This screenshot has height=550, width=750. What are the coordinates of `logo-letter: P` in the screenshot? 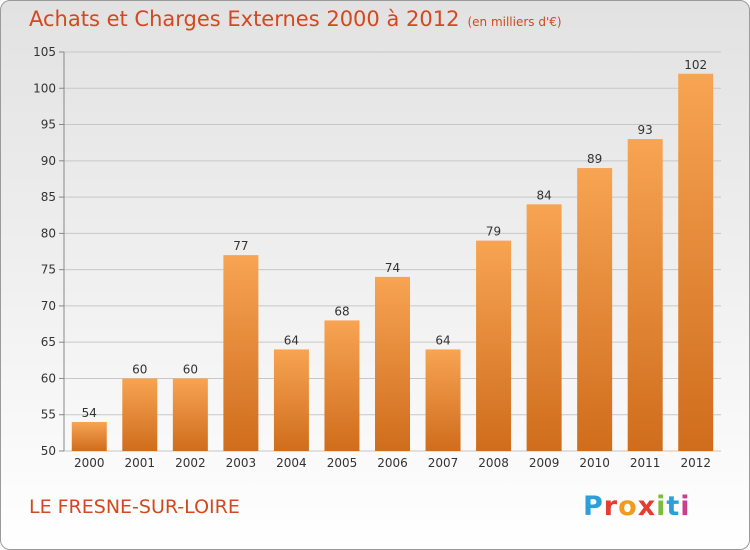 It's located at (593, 506).